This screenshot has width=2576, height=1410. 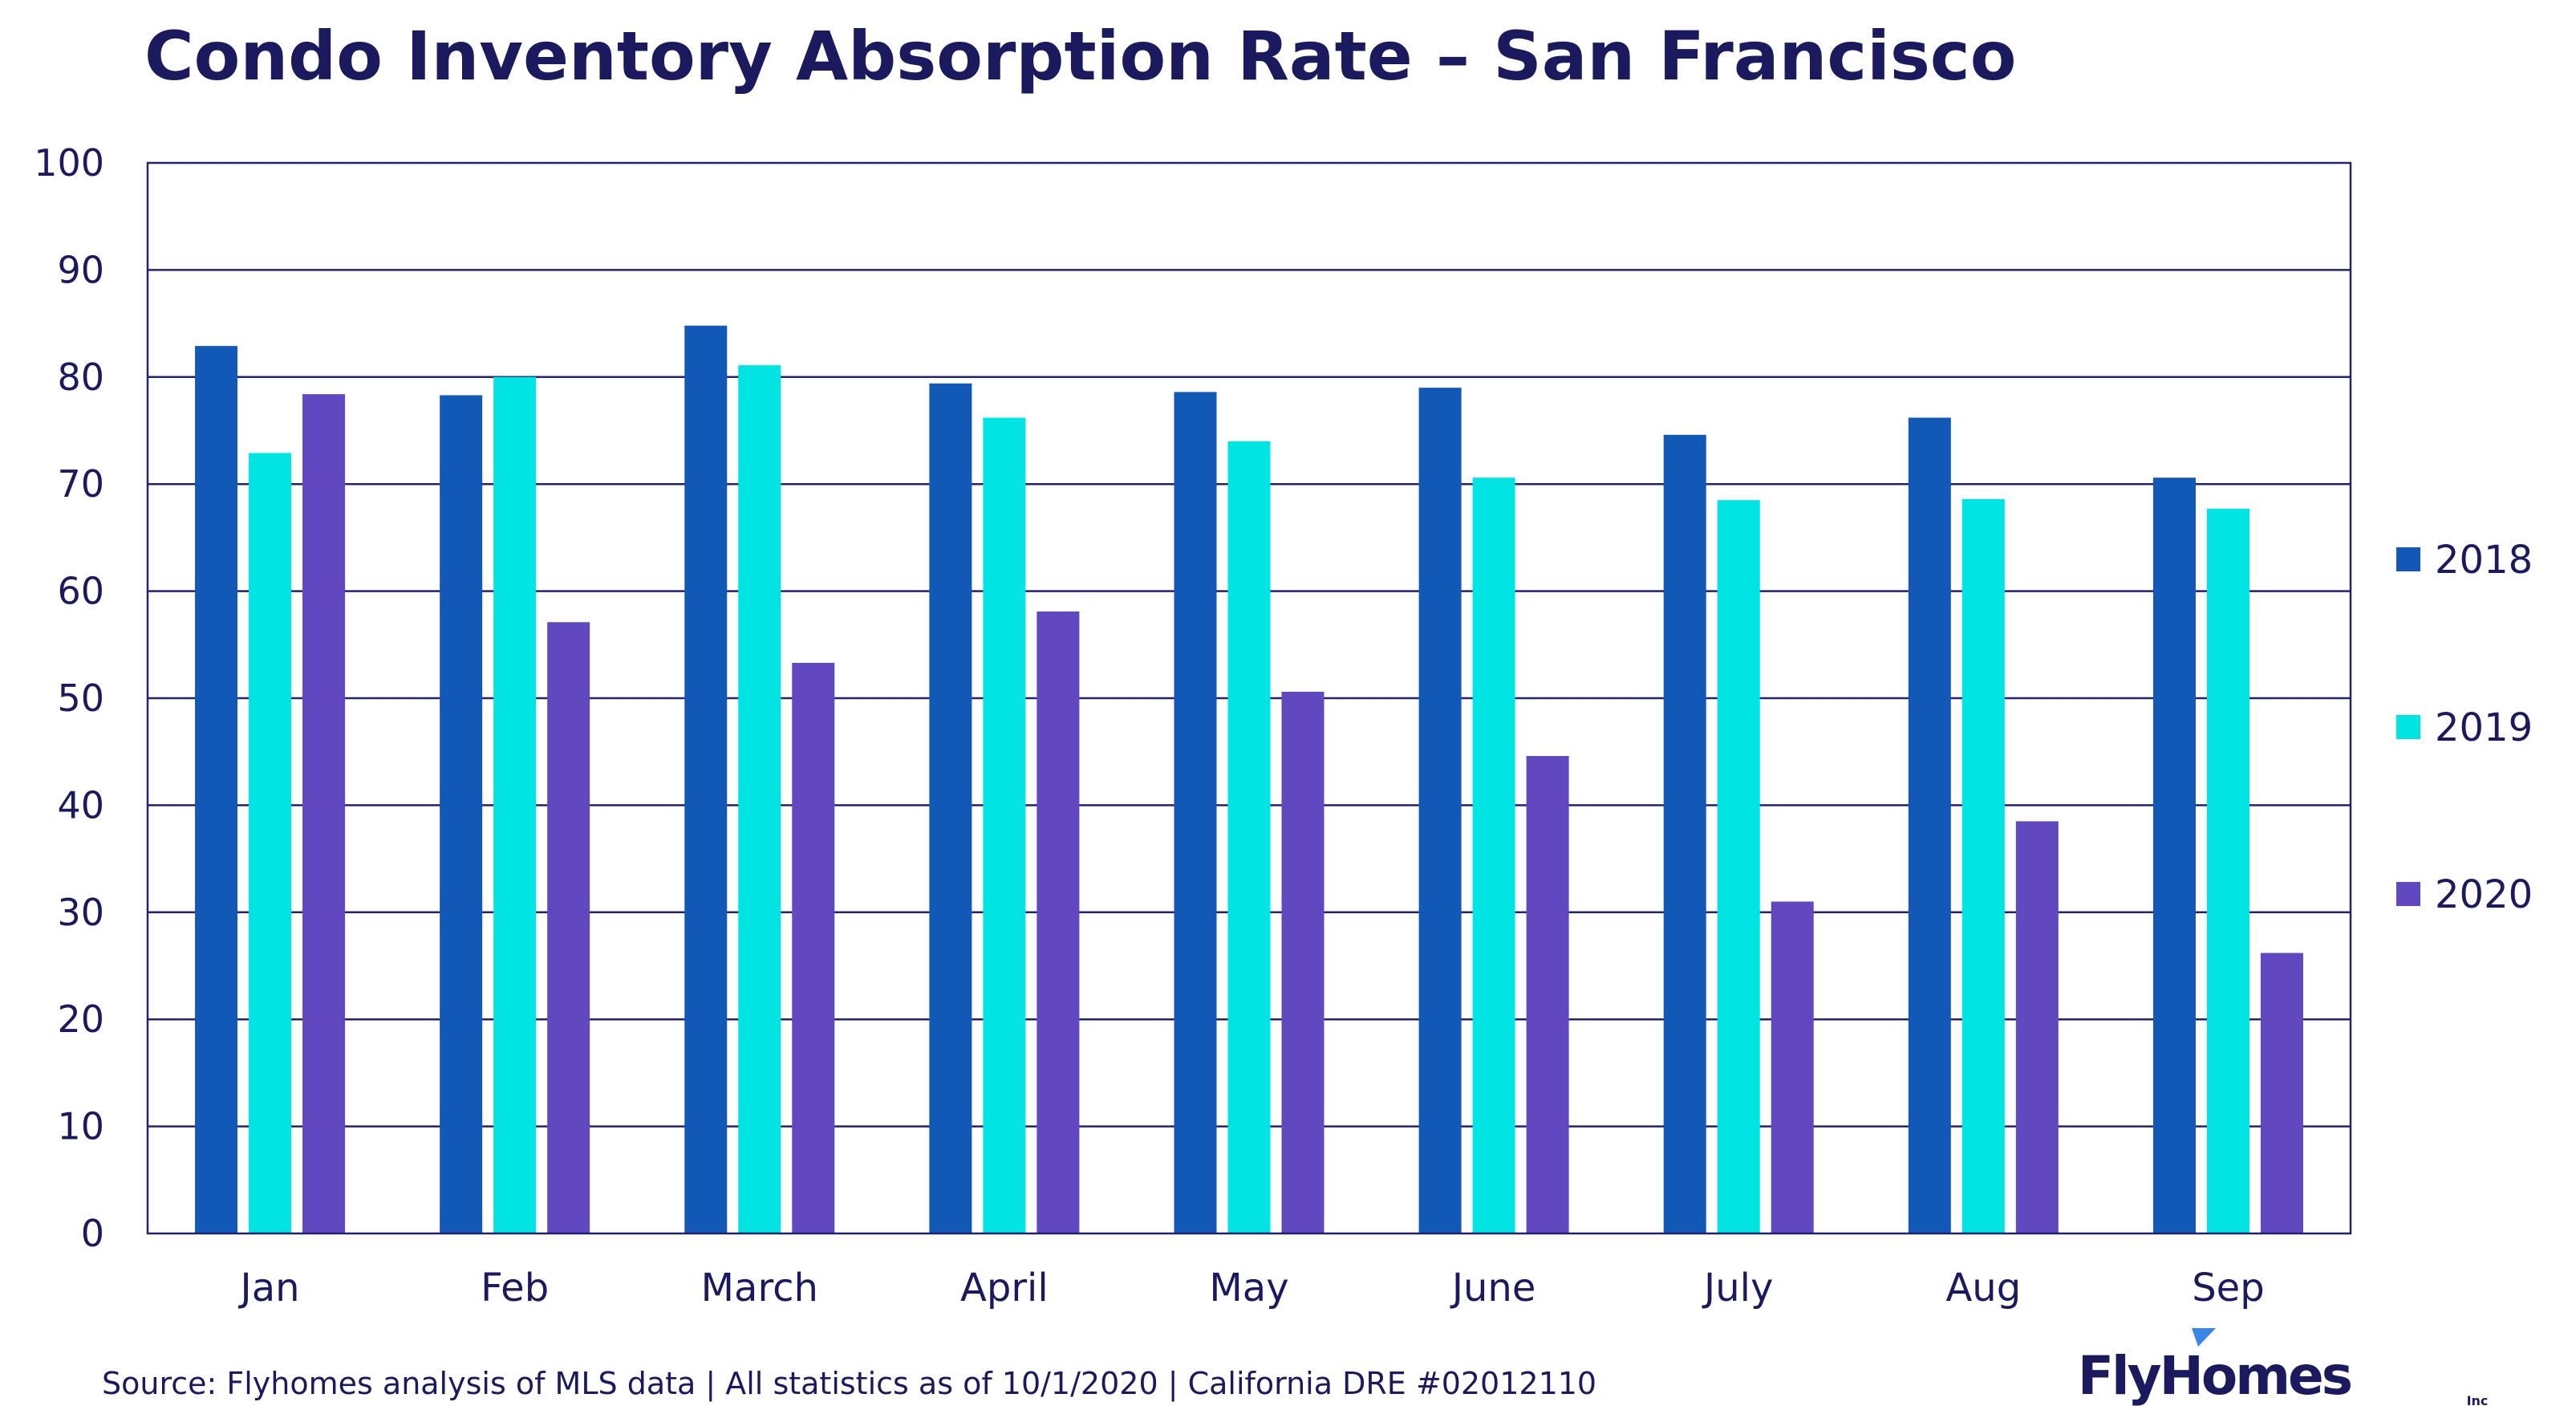 What do you see at coordinates (2484, 894) in the screenshot?
I see `legend-label-2020: 2020` at bounding box center [2484, 894].